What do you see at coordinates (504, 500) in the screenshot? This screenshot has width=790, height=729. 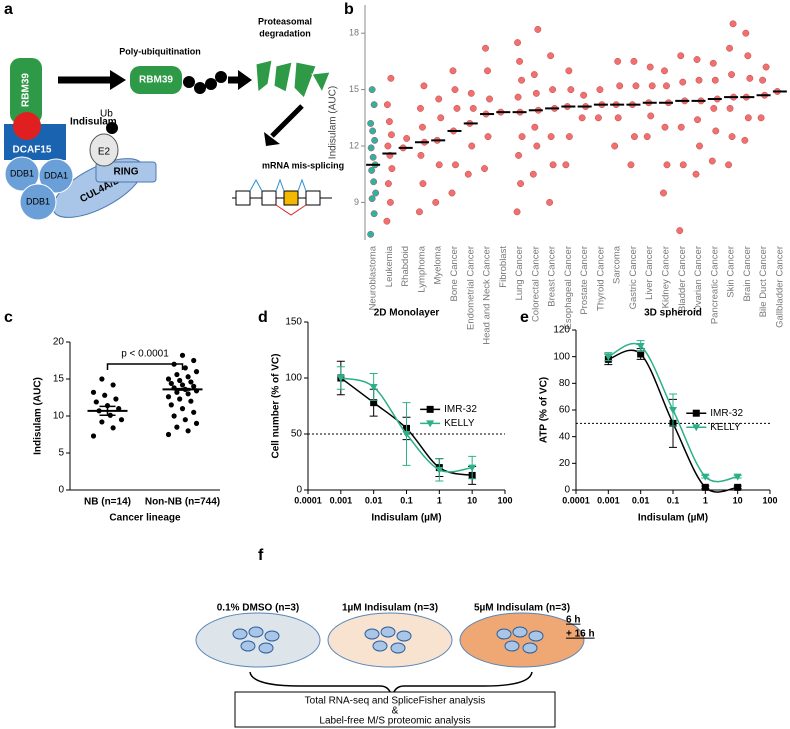 I see `x-tick-label: 100` at bounding box center [504, 500].